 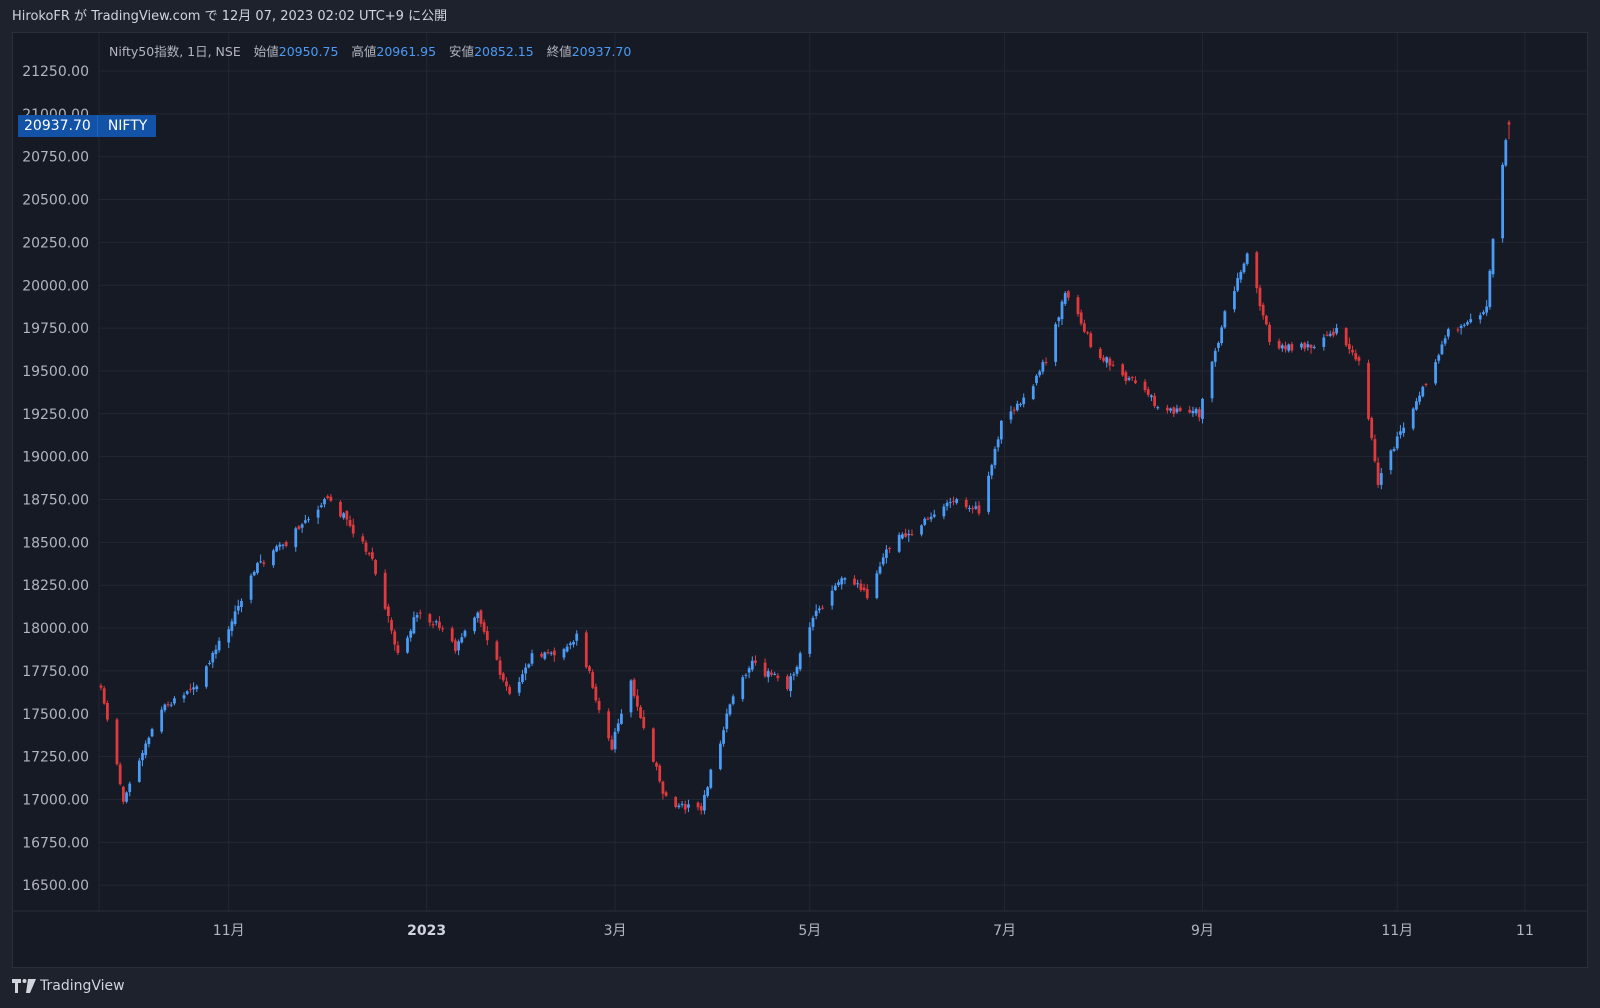 What do you see at coordinates (406, 51) in the screenshot?
I see `legend-high-value: 20961.95` at bounding box center [406, 51].